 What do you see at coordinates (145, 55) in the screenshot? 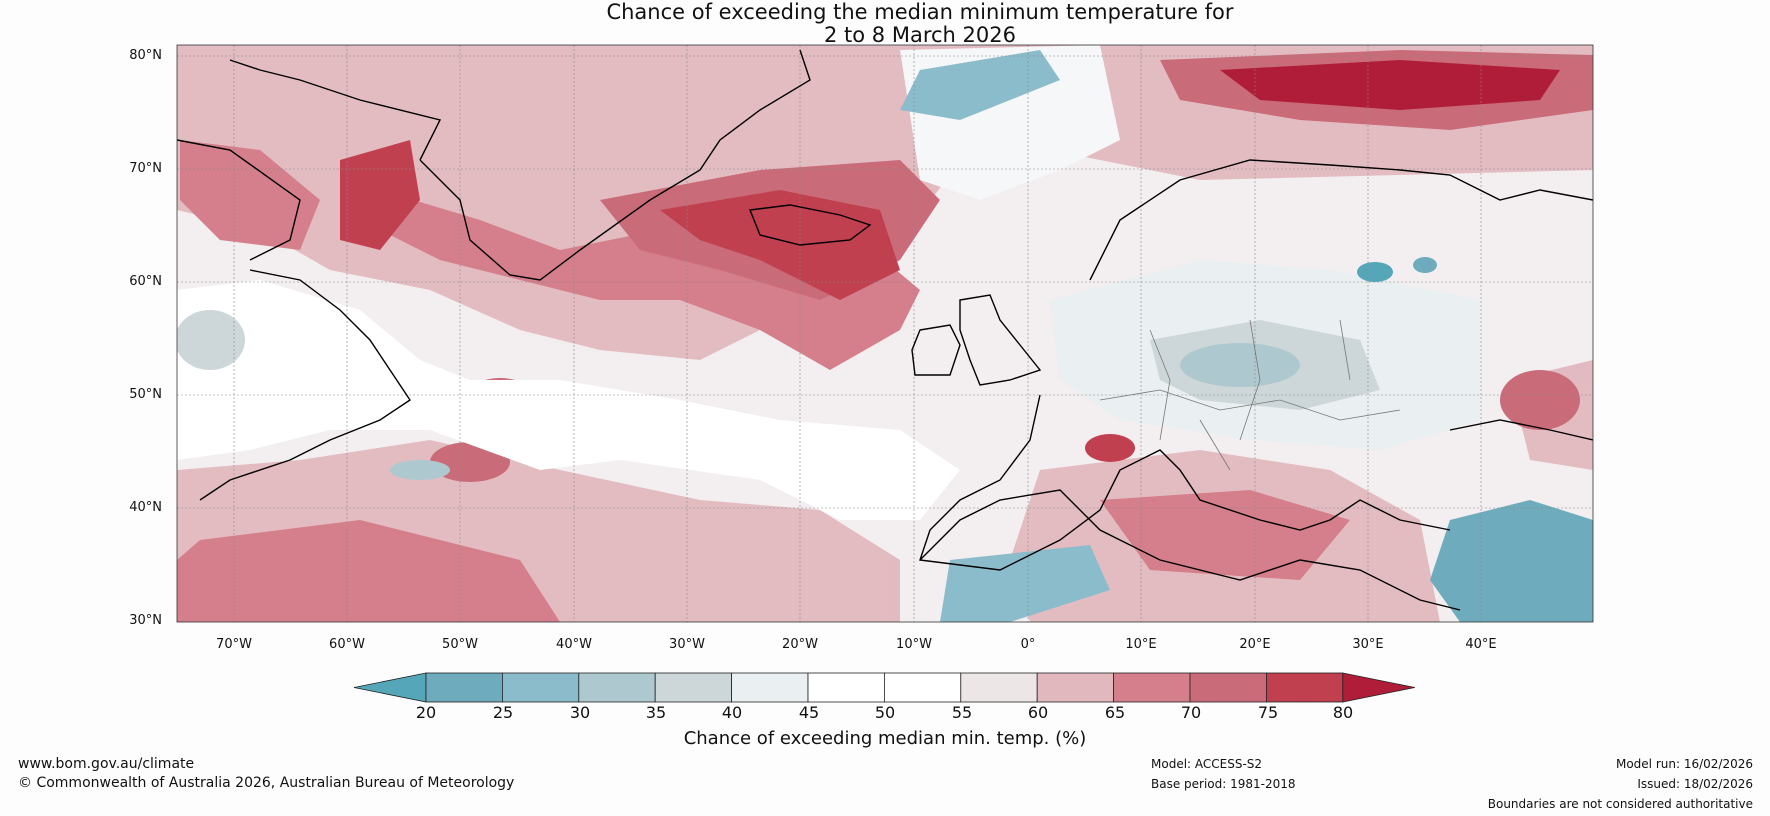
I see `lat-label: 80°N` at bounding box center [145, 55].